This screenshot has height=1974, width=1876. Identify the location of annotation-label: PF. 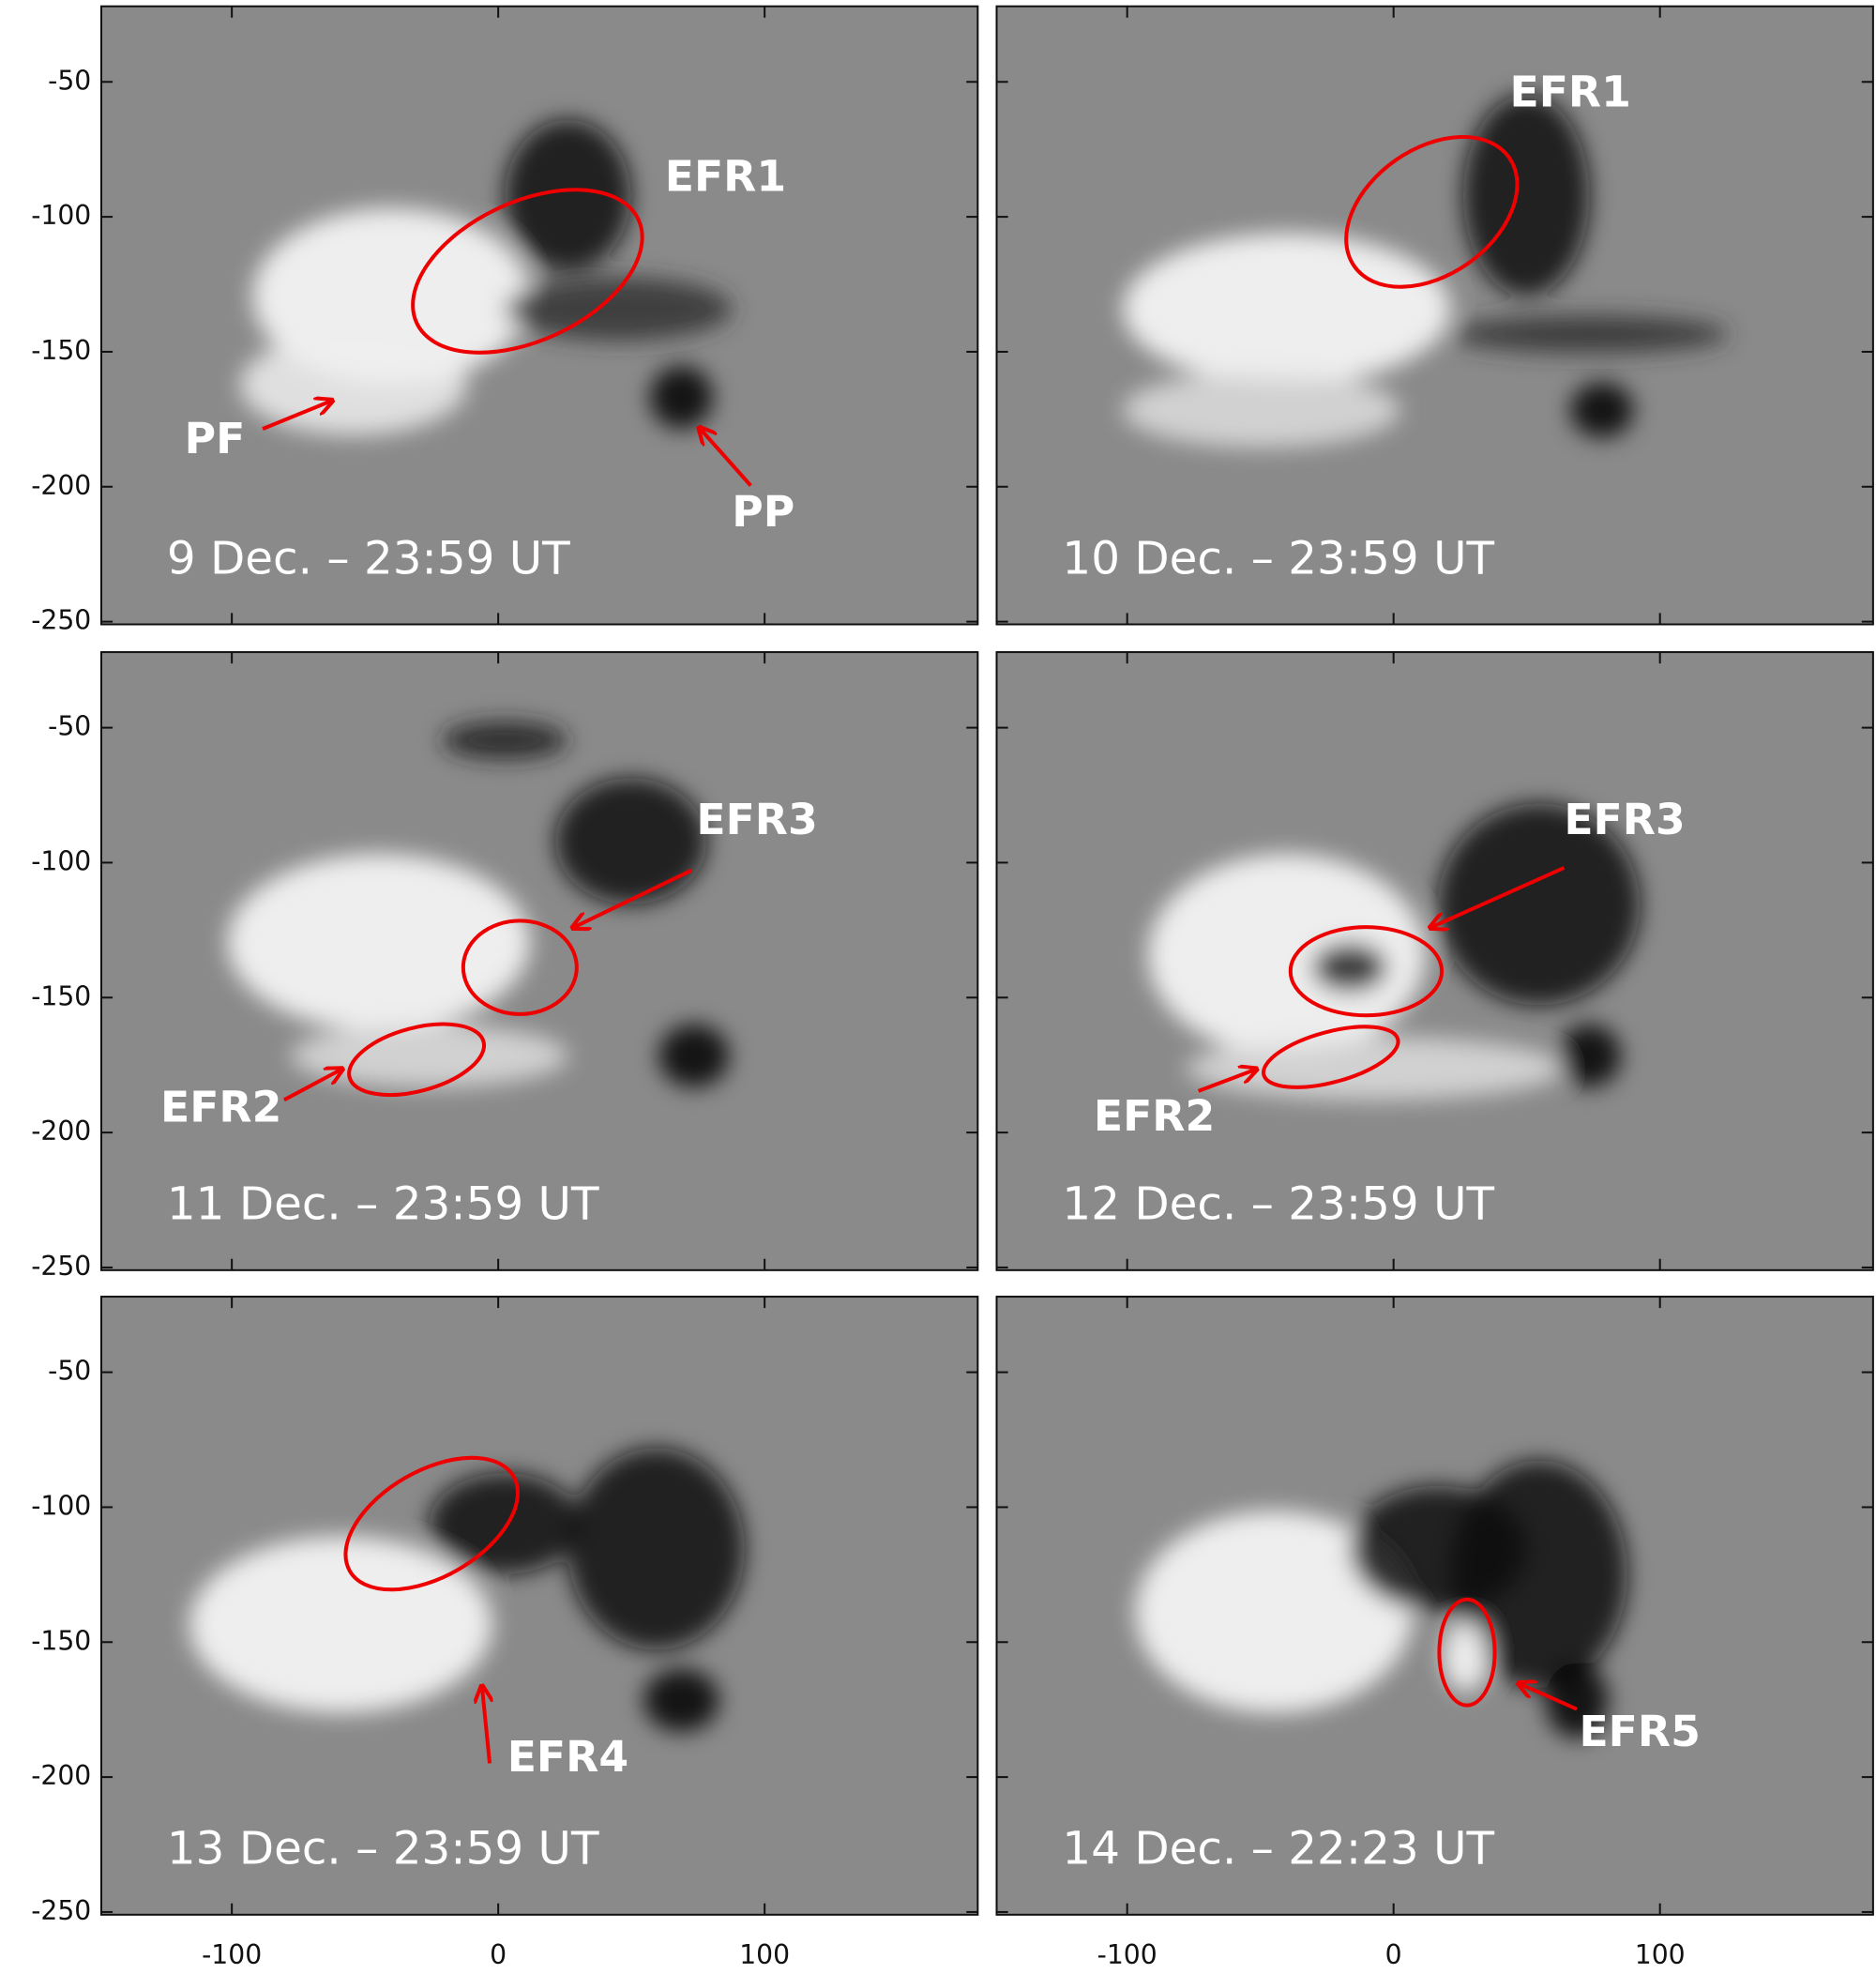
(215, 439).